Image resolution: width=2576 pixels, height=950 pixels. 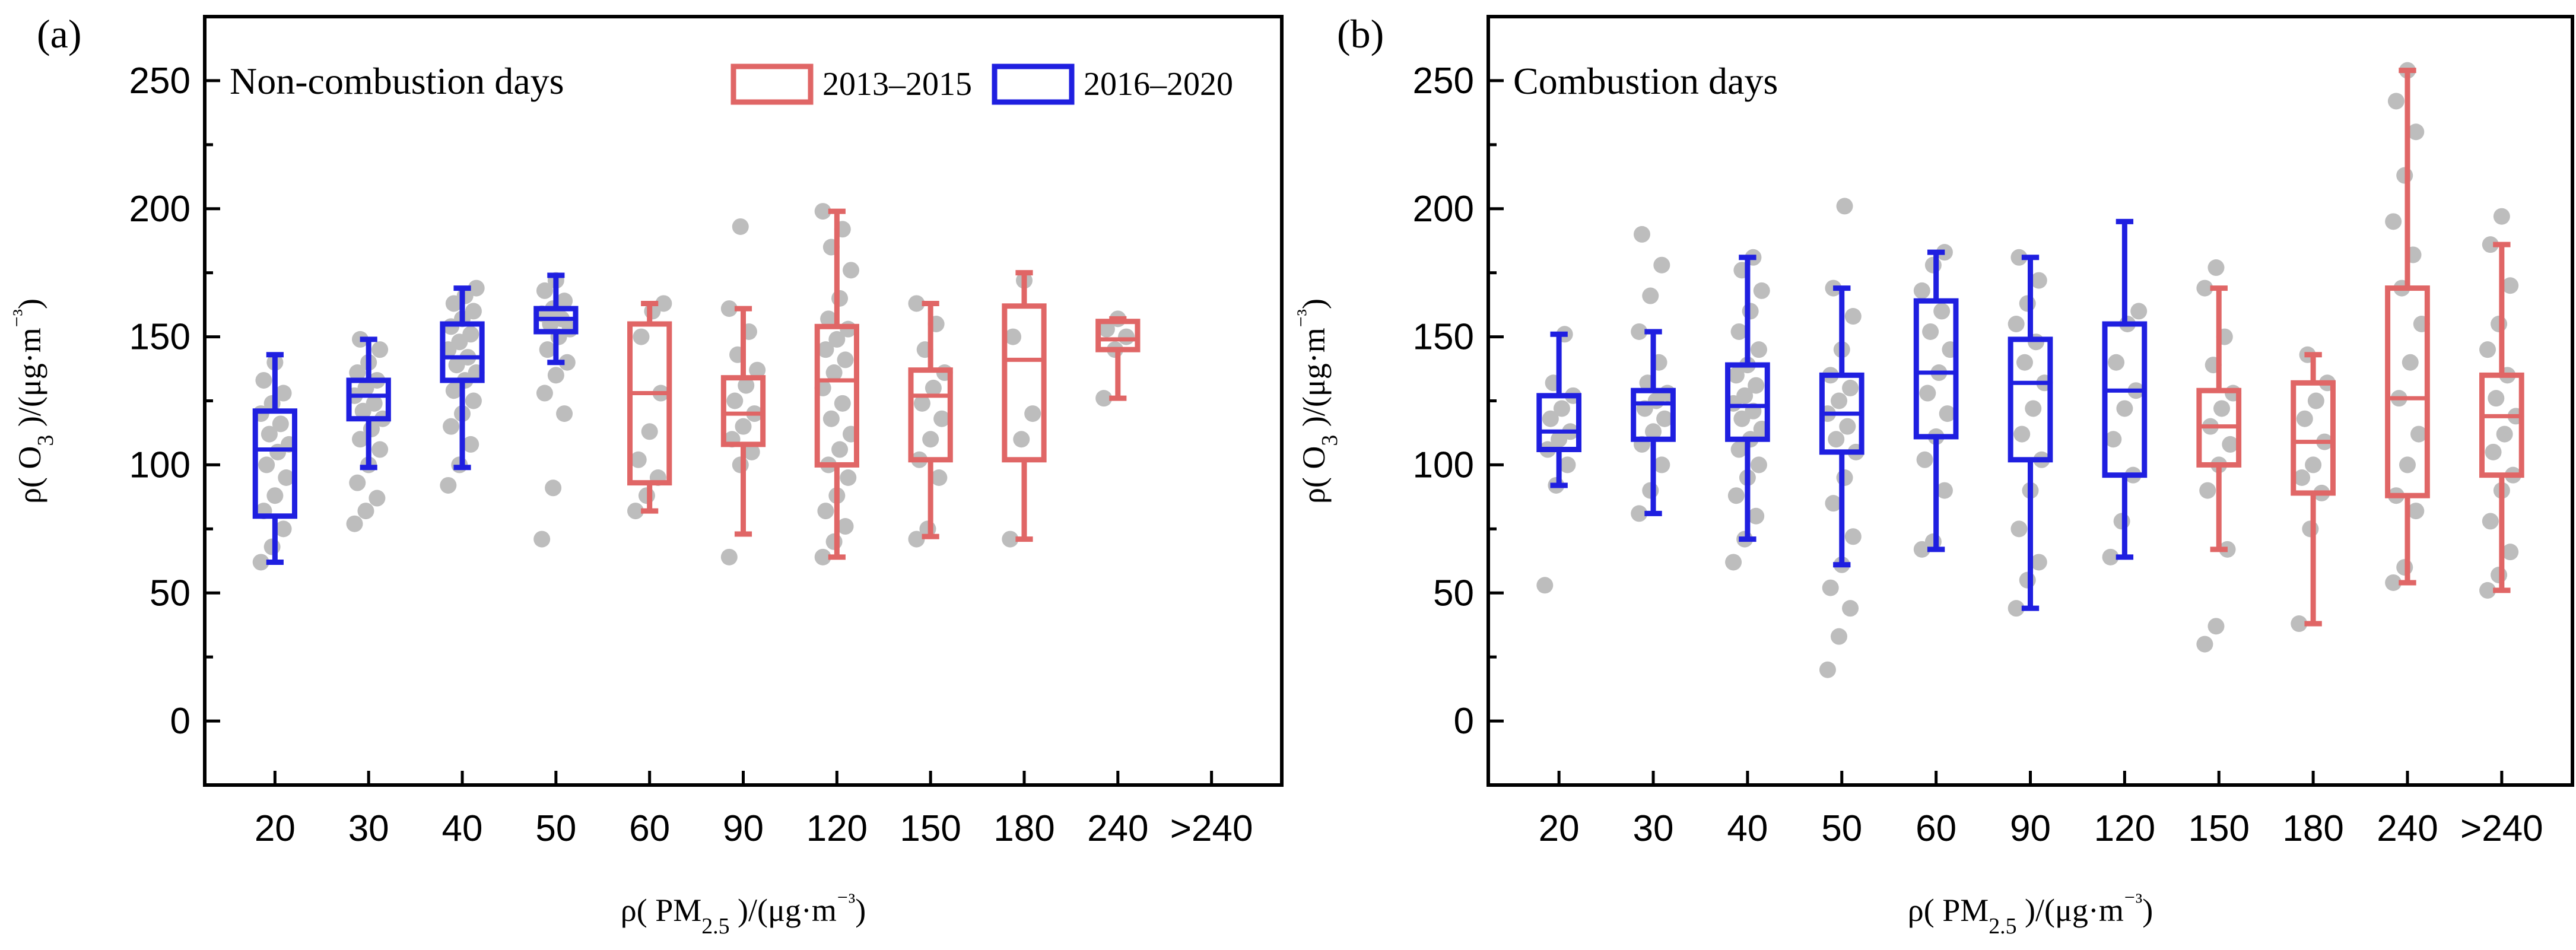 What do you see at coordinates (2030, 828) in the screenshot?
I see `x-tick-label: 90` at bounding box center [2030, 828].